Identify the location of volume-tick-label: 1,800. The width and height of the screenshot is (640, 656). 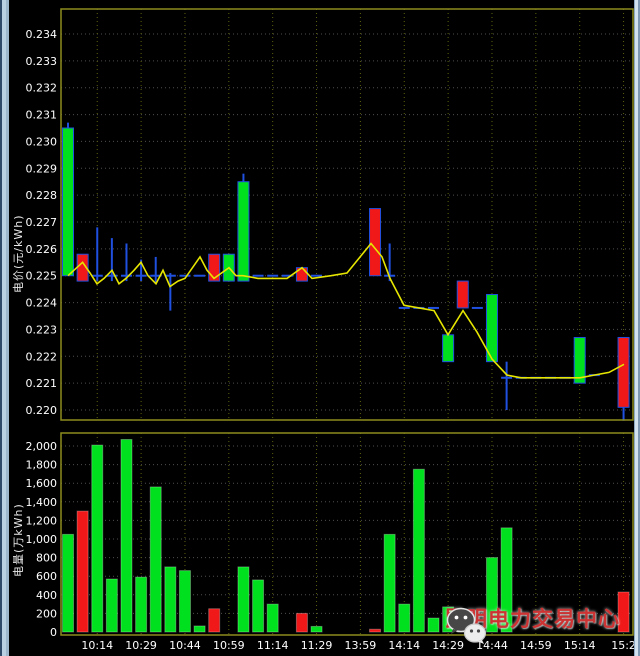
(42, 465).